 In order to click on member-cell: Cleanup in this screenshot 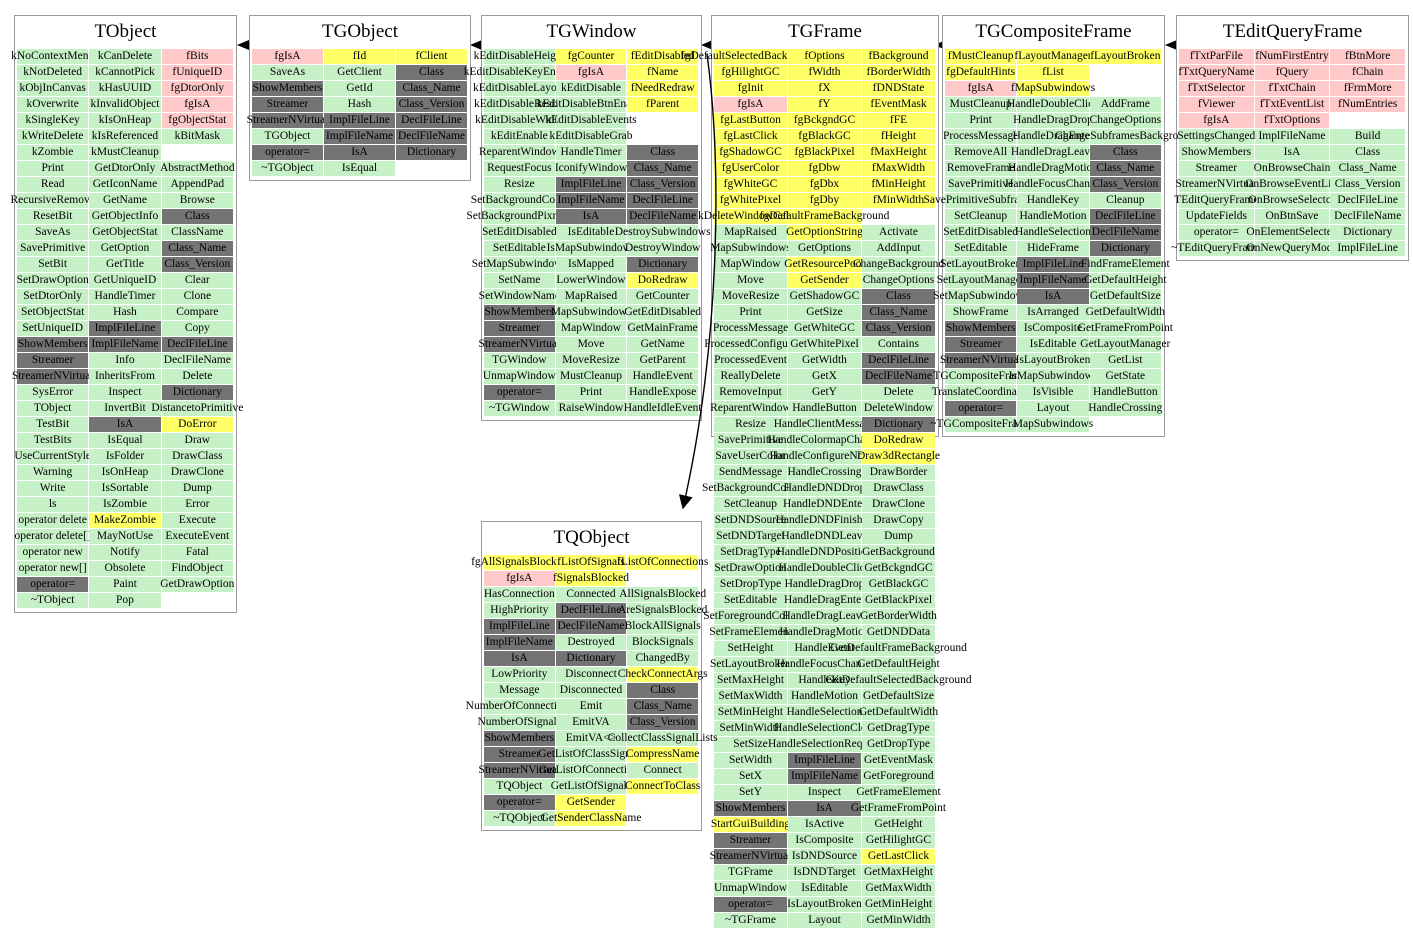, I will do `click(1125, 200)`.